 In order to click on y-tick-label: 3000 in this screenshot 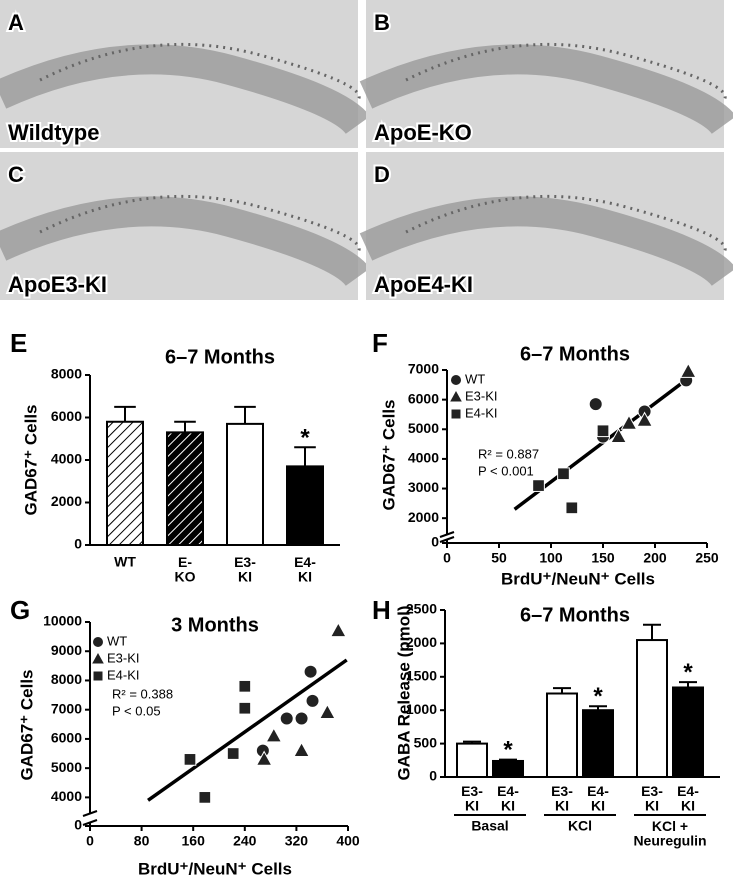, I will do `click(423, 487)`.